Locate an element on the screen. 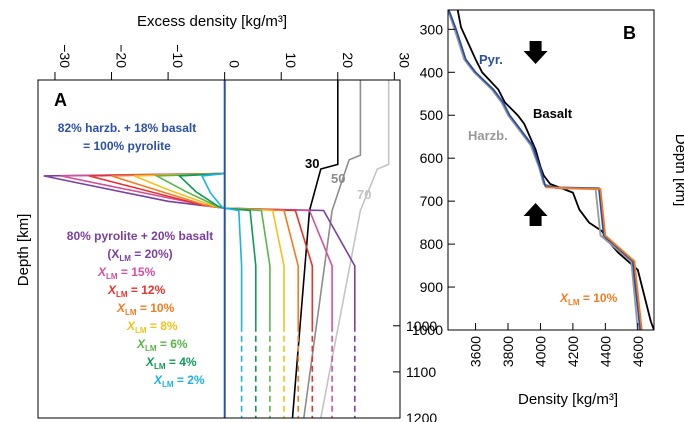  a-x-tick-label--10: −10 is located at coordinates (178, 56).